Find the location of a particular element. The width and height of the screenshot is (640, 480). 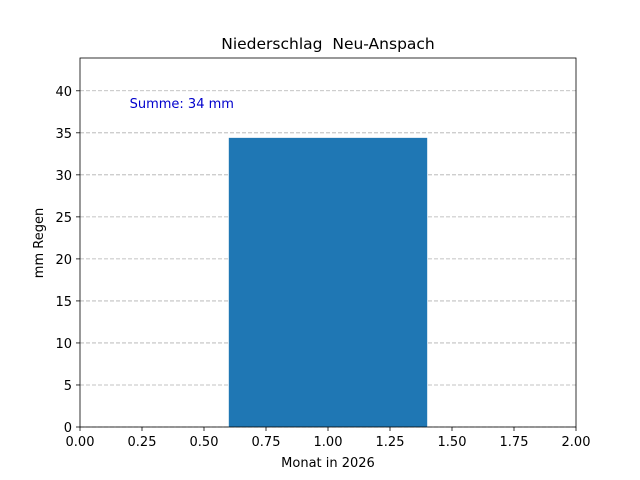

y-tick-label: 35 is located at coordinates (63, 134).